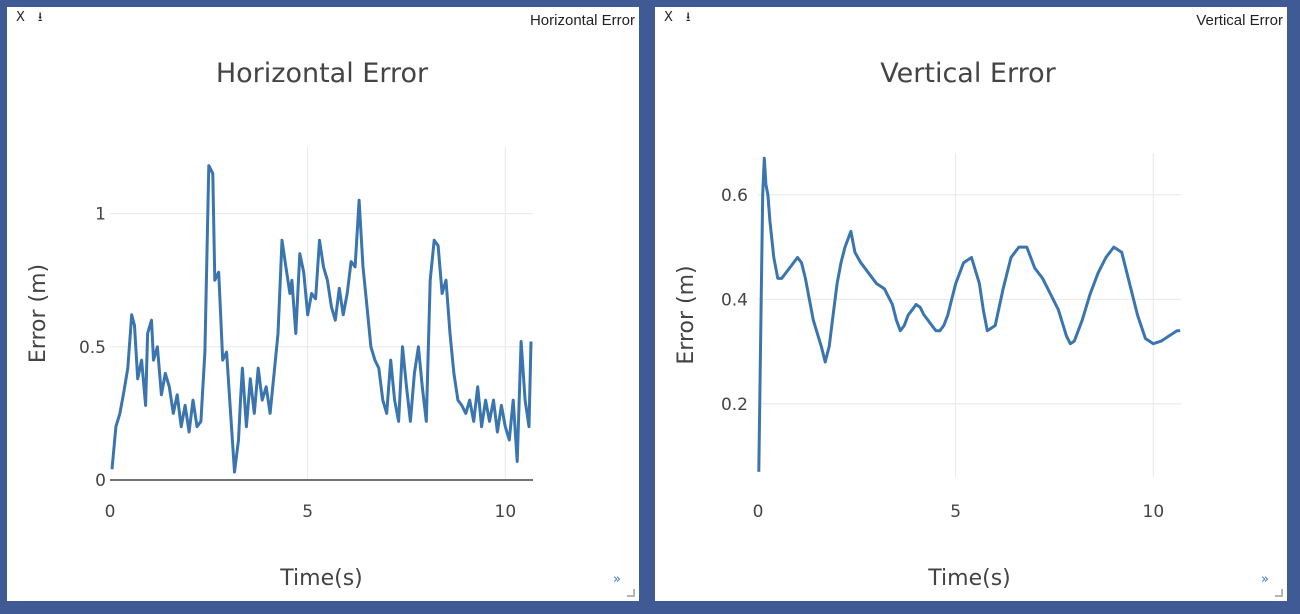  Describe the element at coordinates (100, 215) in the screenshot. I see `y-tick-label: 1` at that location.